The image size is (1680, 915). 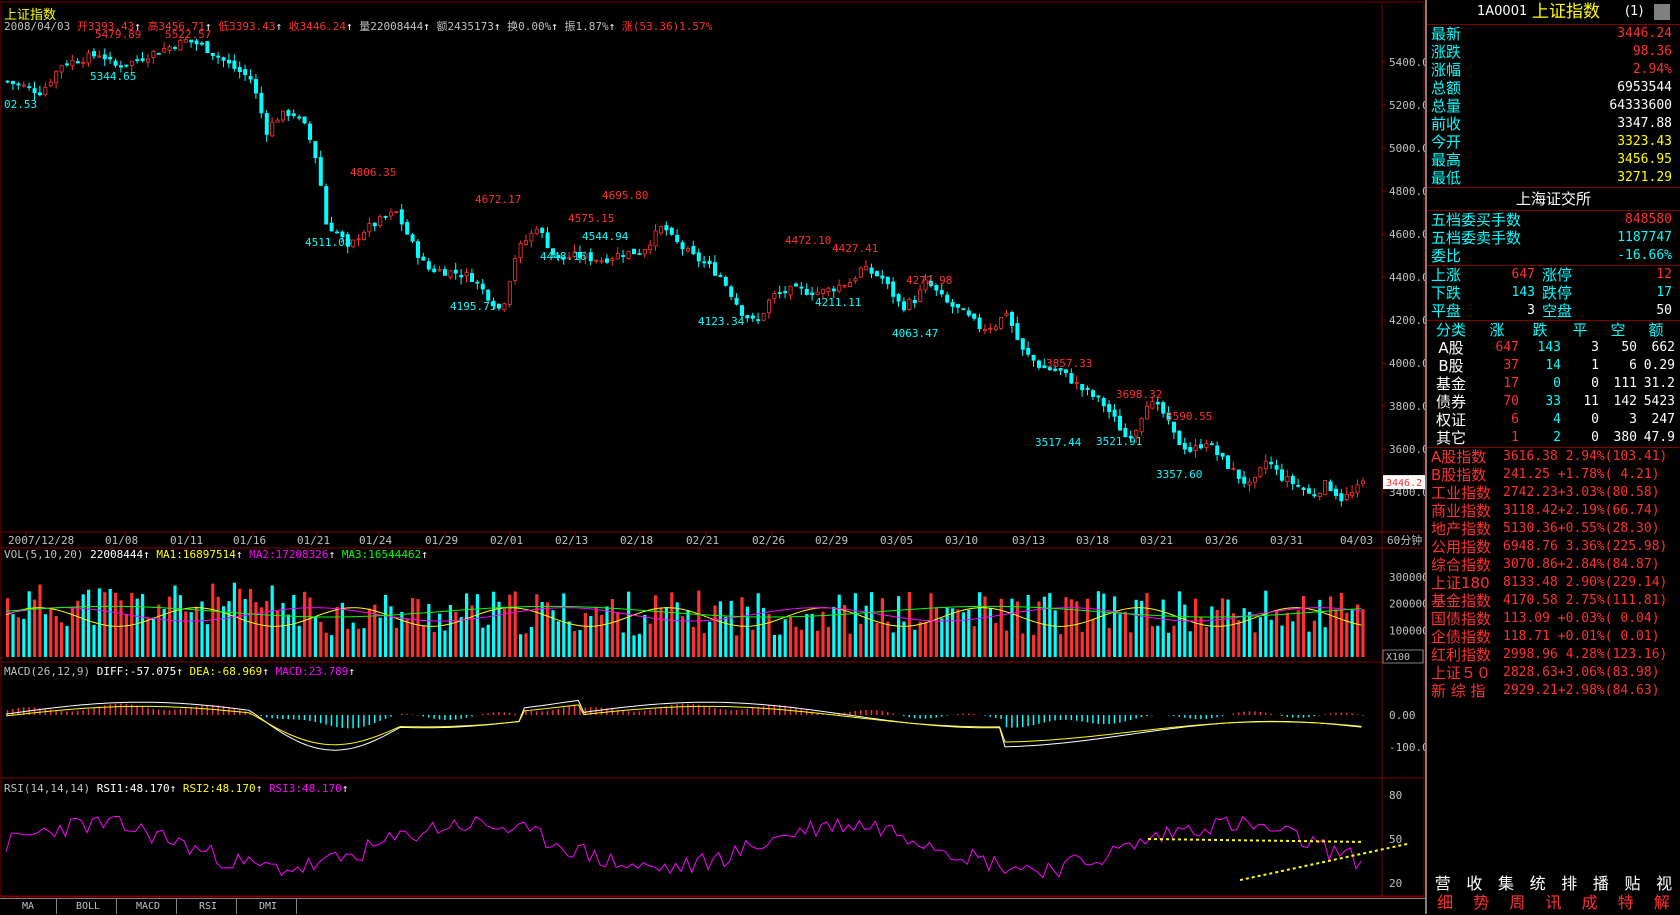 I want to click on count-value2: 50, so click(x=1664, y=310).